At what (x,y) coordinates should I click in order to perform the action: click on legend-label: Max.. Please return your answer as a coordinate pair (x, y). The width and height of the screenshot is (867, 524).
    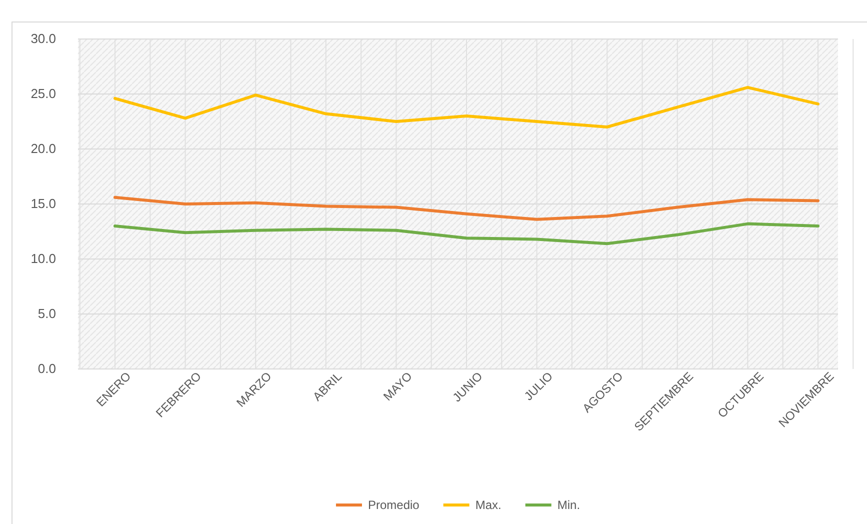
    Looking at the image, I should click on (488, 505).